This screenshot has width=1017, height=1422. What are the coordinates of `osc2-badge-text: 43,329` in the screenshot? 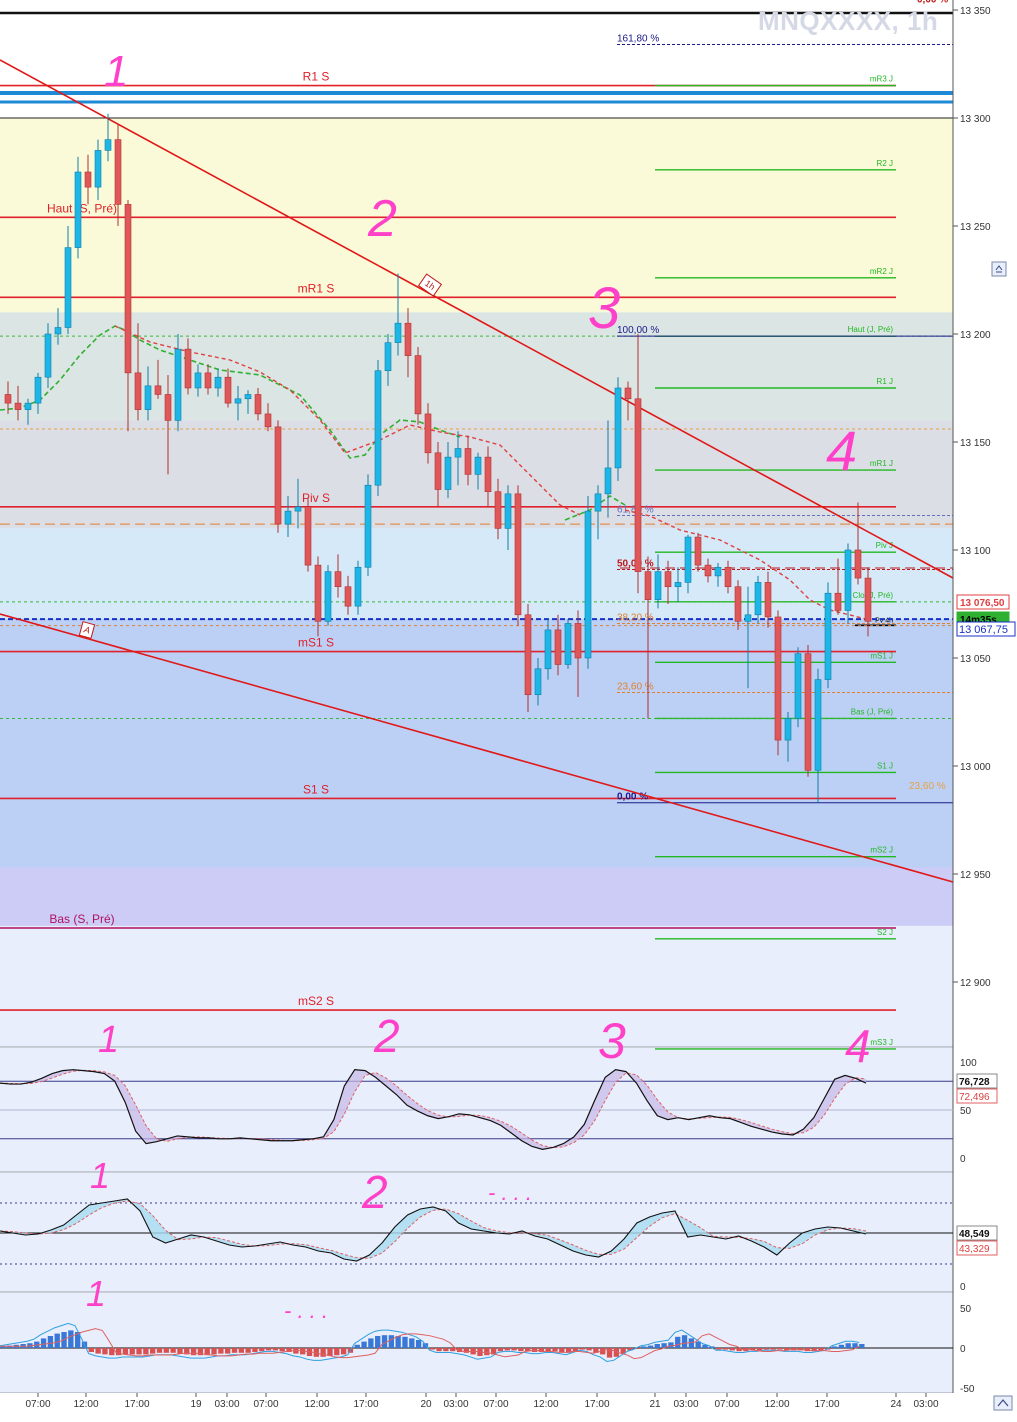 It's located at (974, 1249).